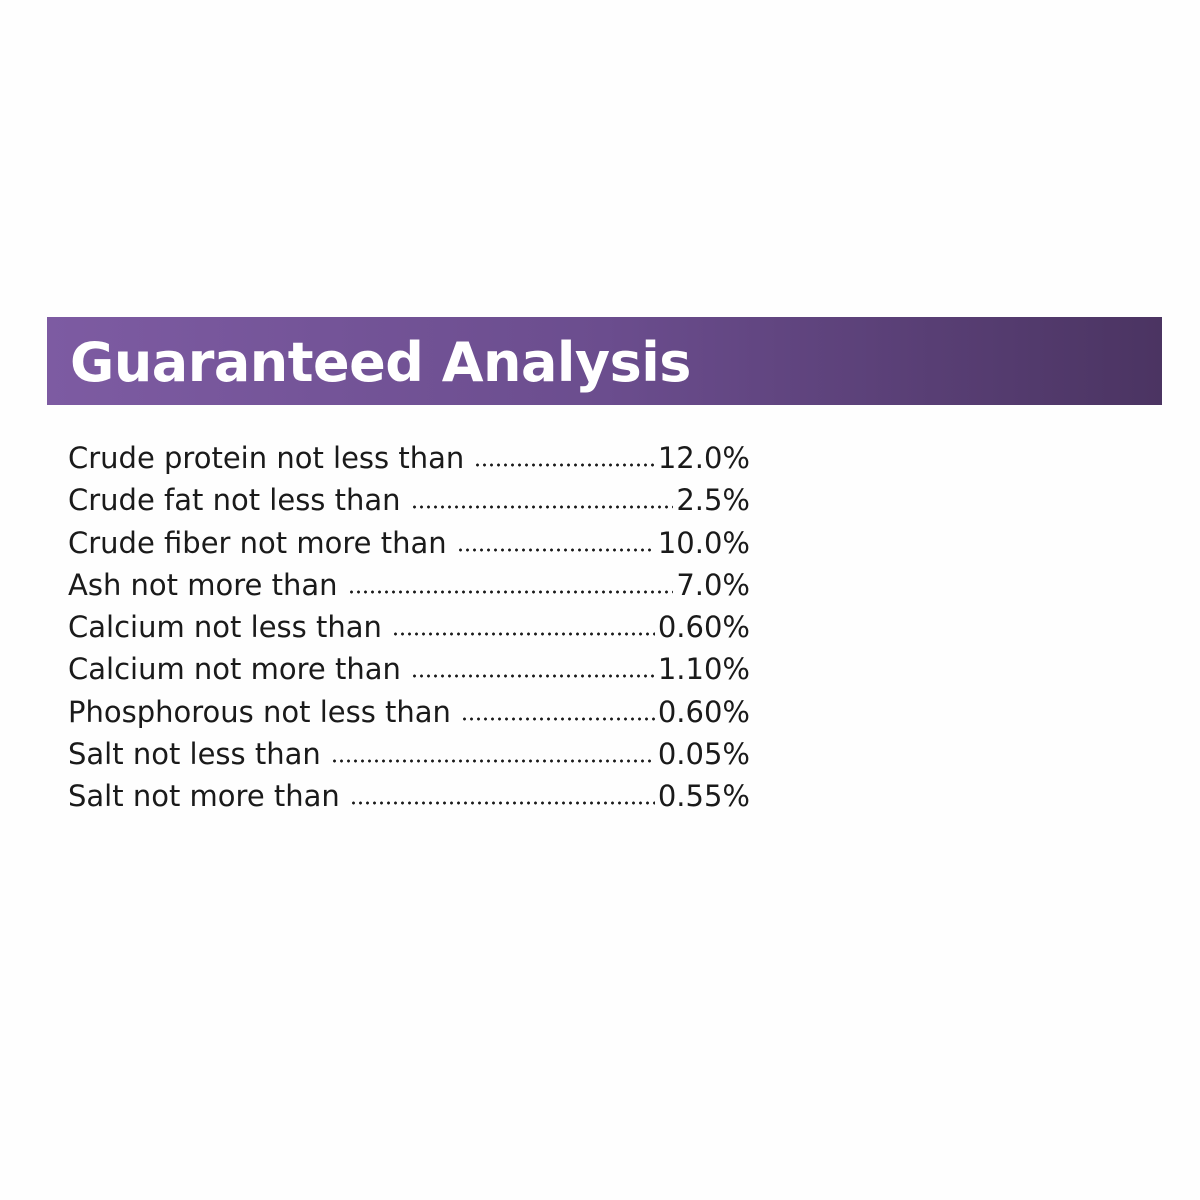 This screenshot has height=1200, width=1200. I want to click on row-value: 10.0%, so click(703, 542).